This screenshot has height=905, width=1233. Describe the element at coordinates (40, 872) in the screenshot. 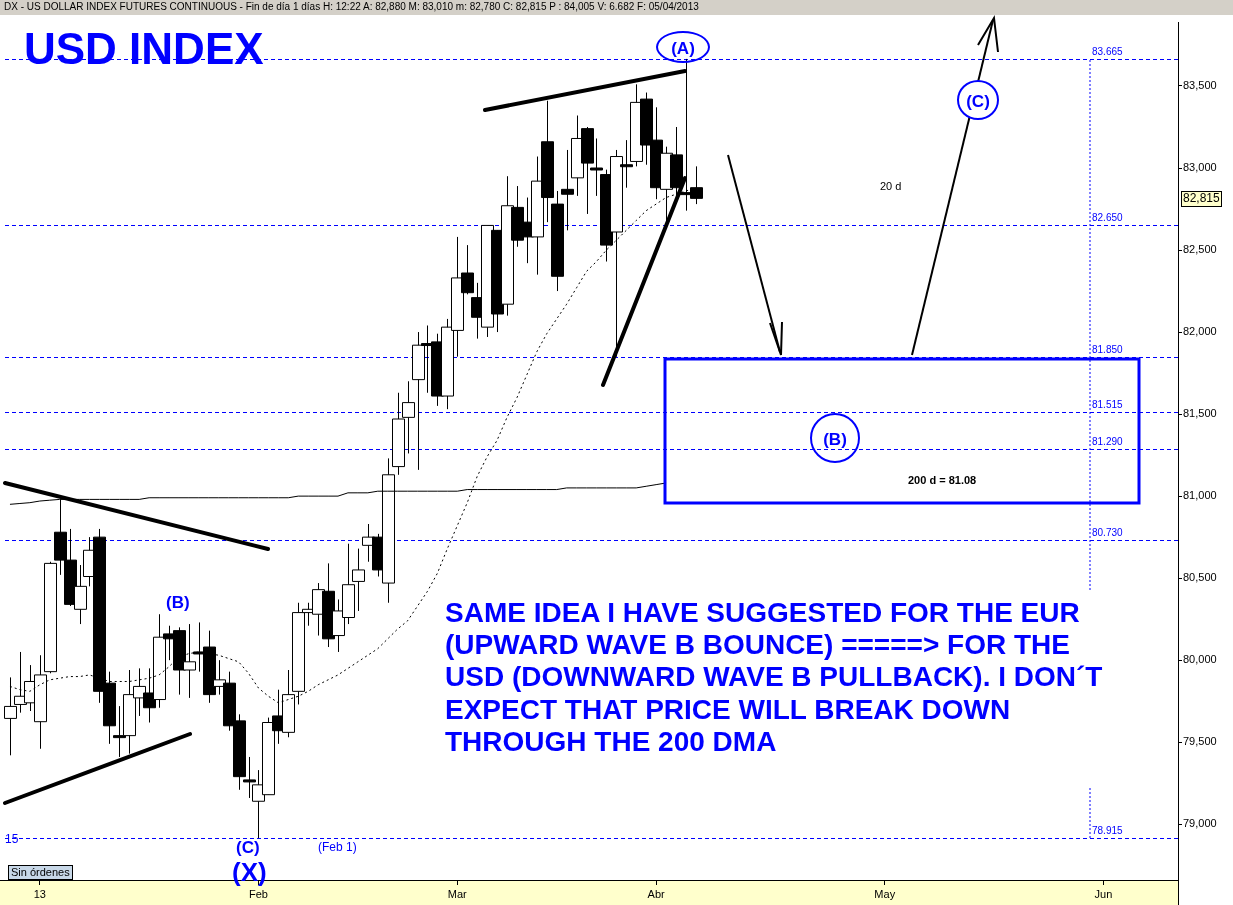

I see `annotation: Sin órdenes` at that location.